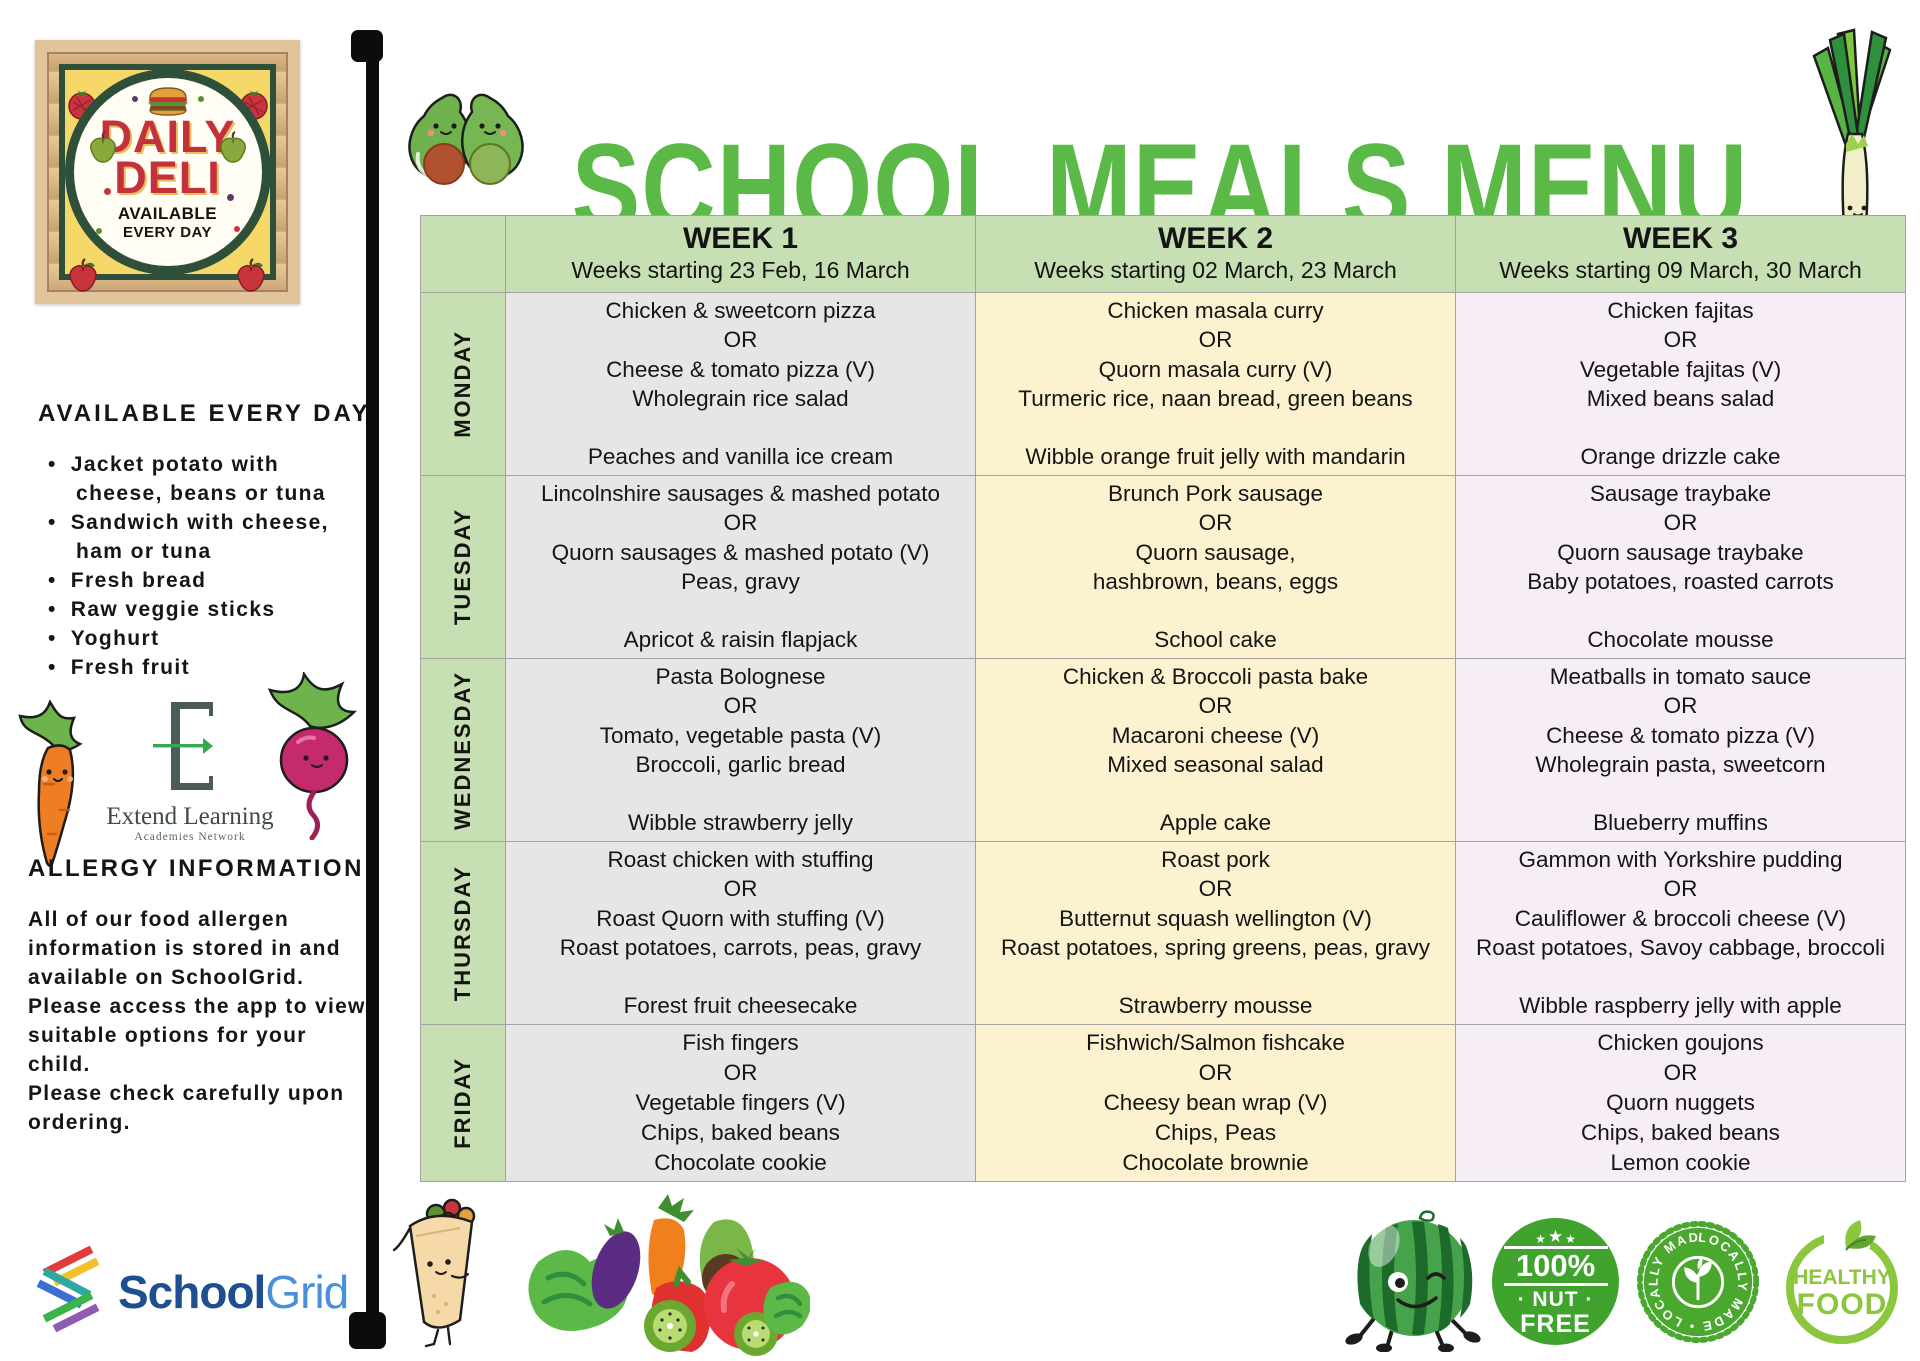 The image size is (1920, 1361). Describe the element at coordinates (1416, 1282) in the screenshot. I see `watermelon-icon` at that location.